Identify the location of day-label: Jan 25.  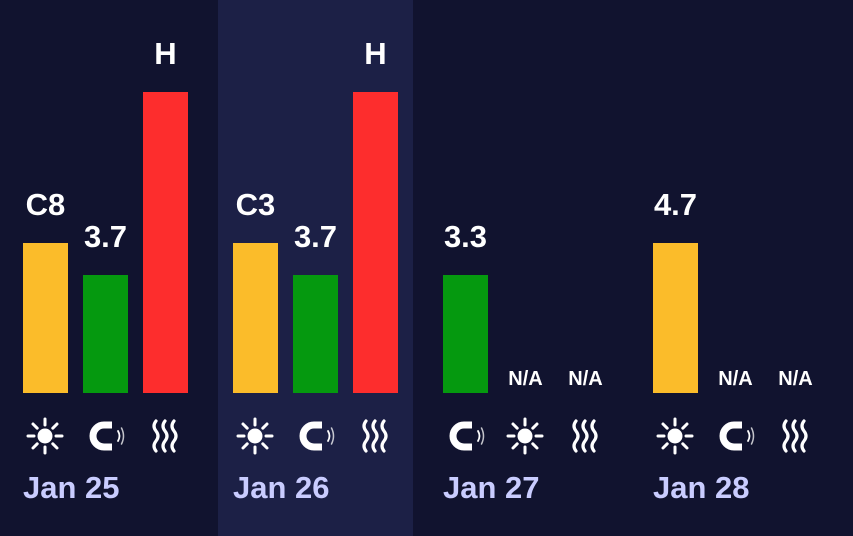
(71, 487).